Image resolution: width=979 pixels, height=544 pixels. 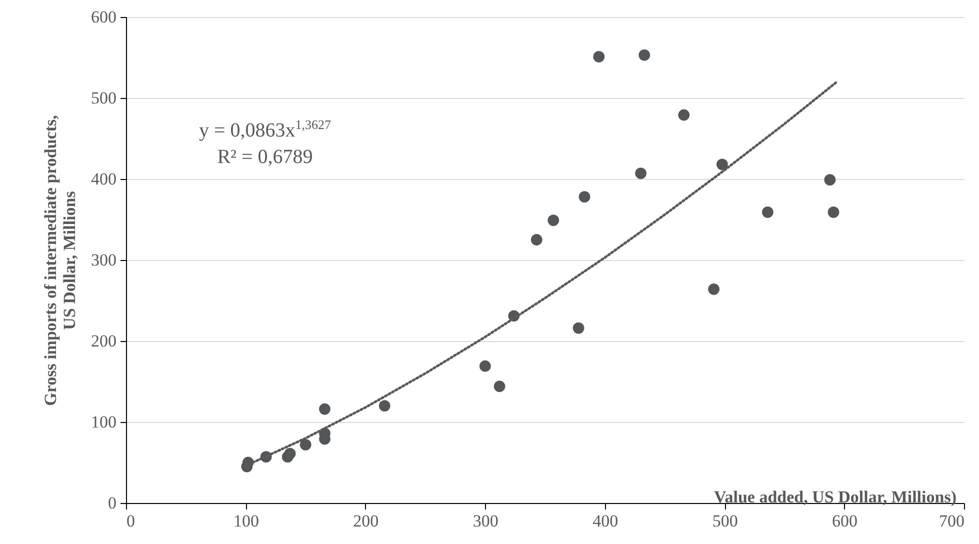 What do you see at coordinates (845, 521) in the screenshot?
I see `x-tick-label: 600` at bounding box center [845, 521].